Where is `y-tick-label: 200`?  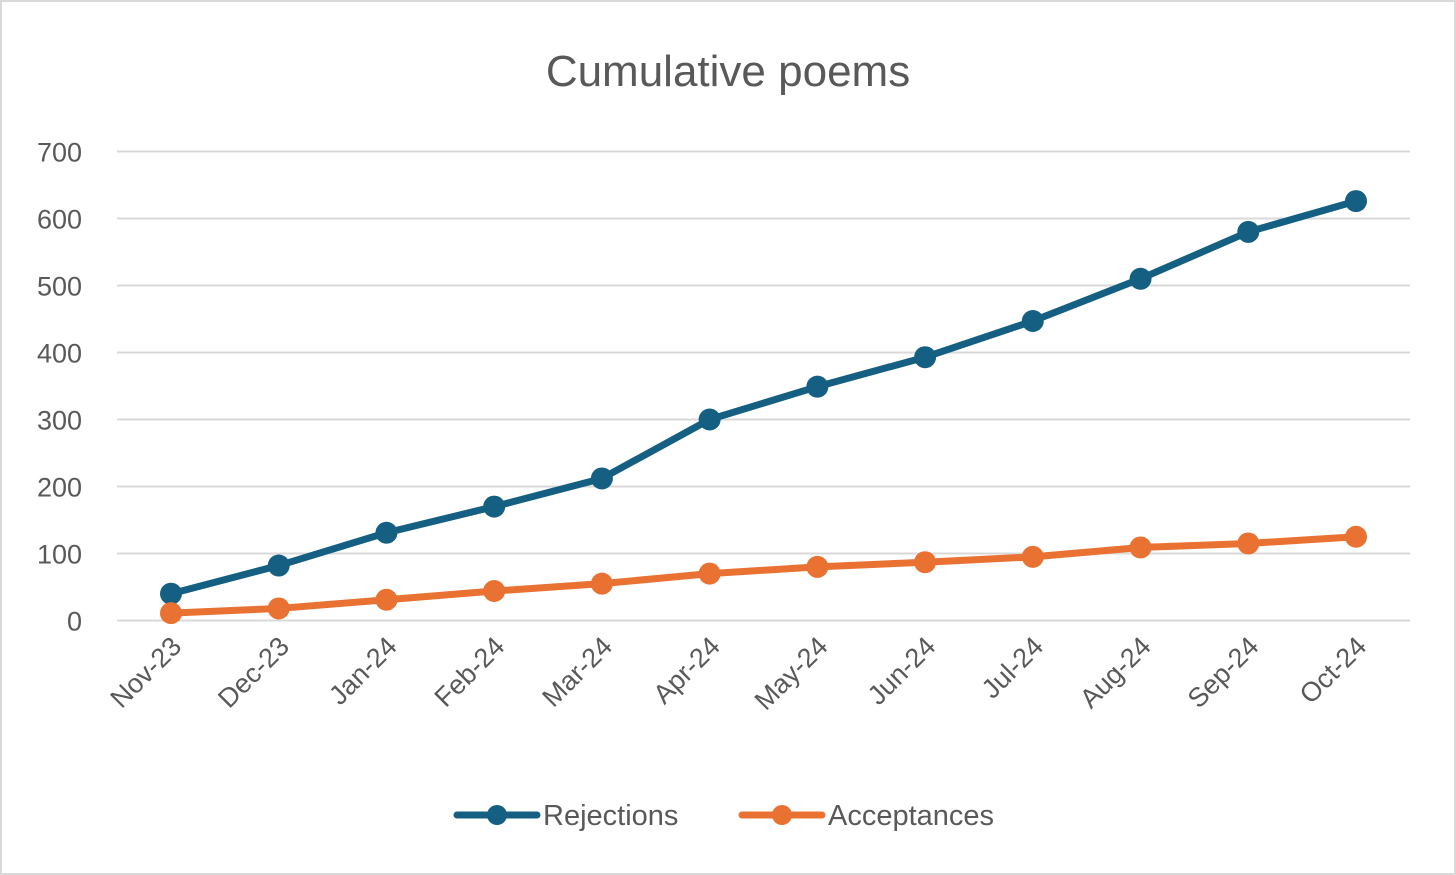 y-tick-label: 200 is located at coordinates (59, 488).